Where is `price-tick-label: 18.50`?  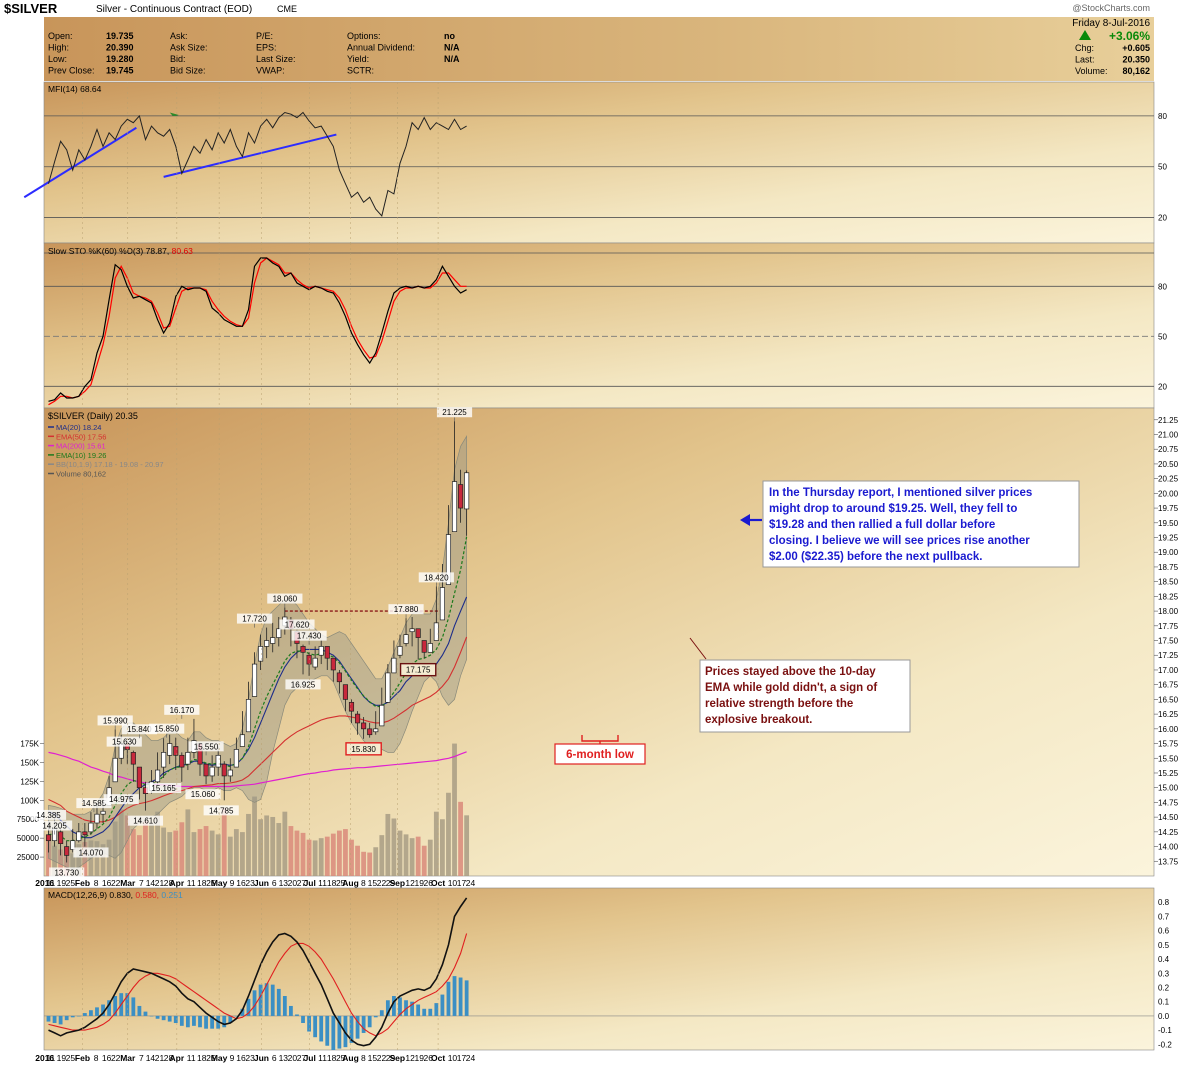 price-tick-label: 18.50 is located at coordinates (1168, 582).